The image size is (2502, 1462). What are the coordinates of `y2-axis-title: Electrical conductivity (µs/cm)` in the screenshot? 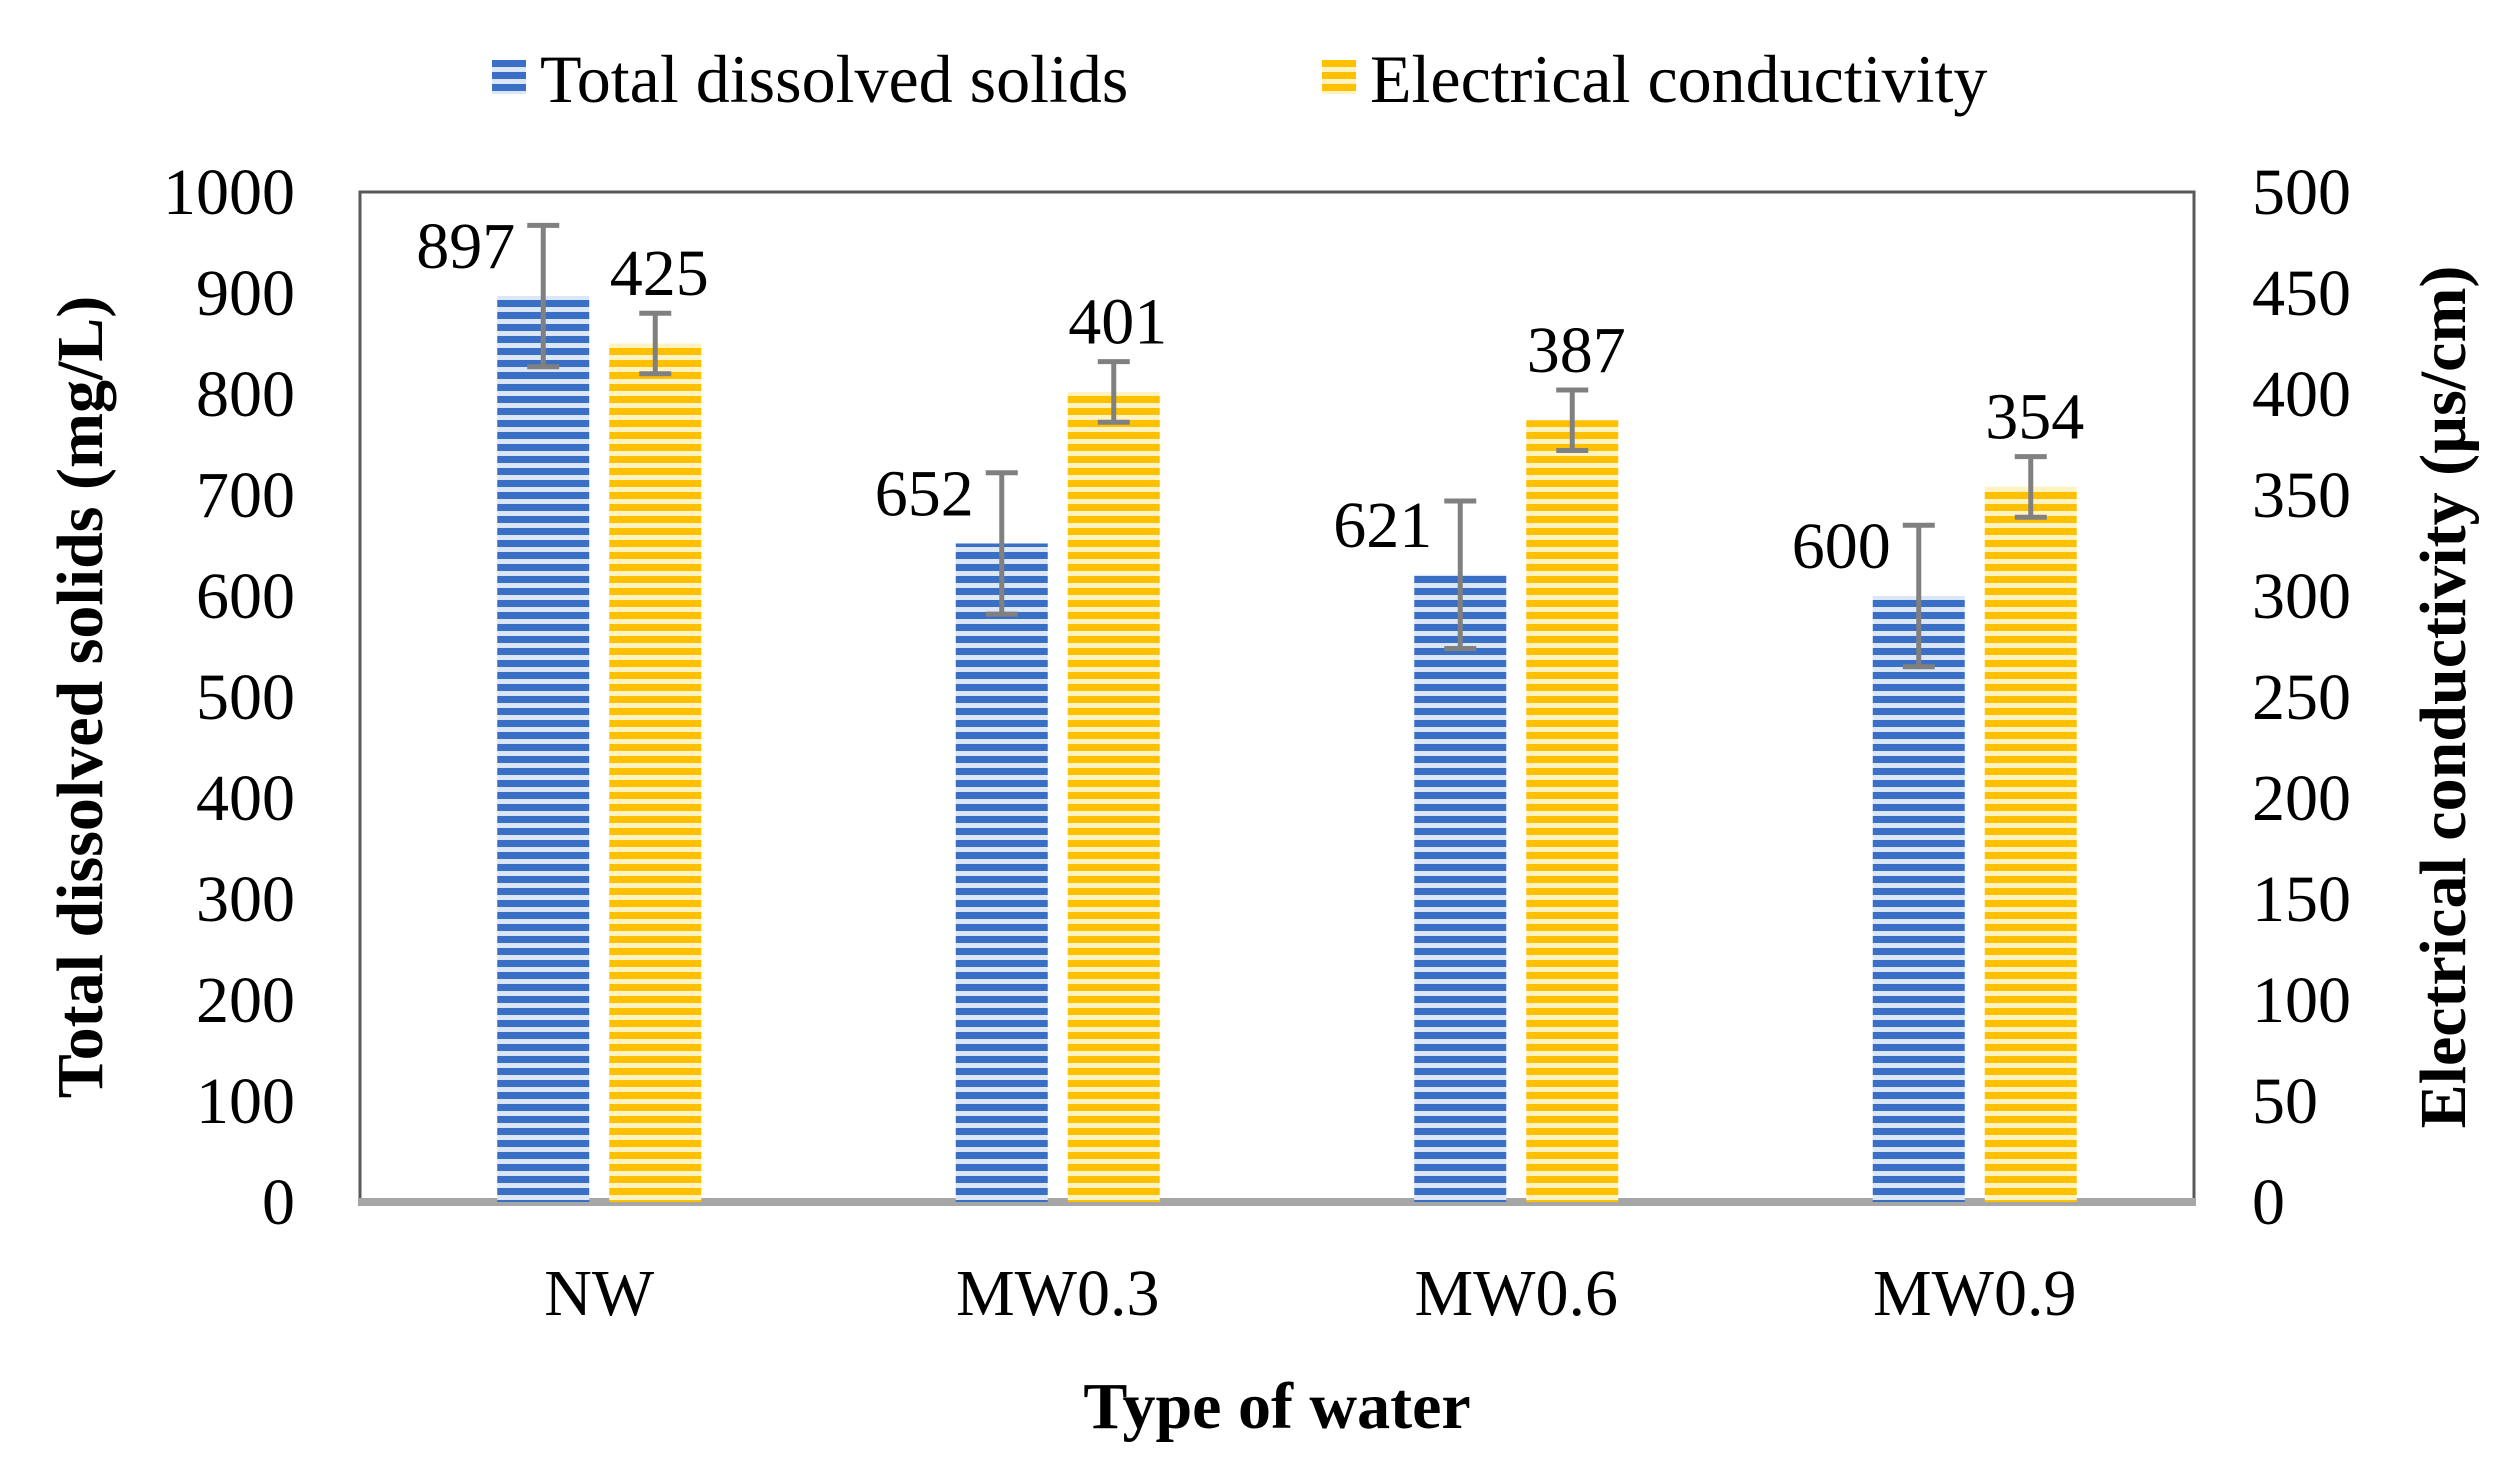 It's located at (2443, 697).